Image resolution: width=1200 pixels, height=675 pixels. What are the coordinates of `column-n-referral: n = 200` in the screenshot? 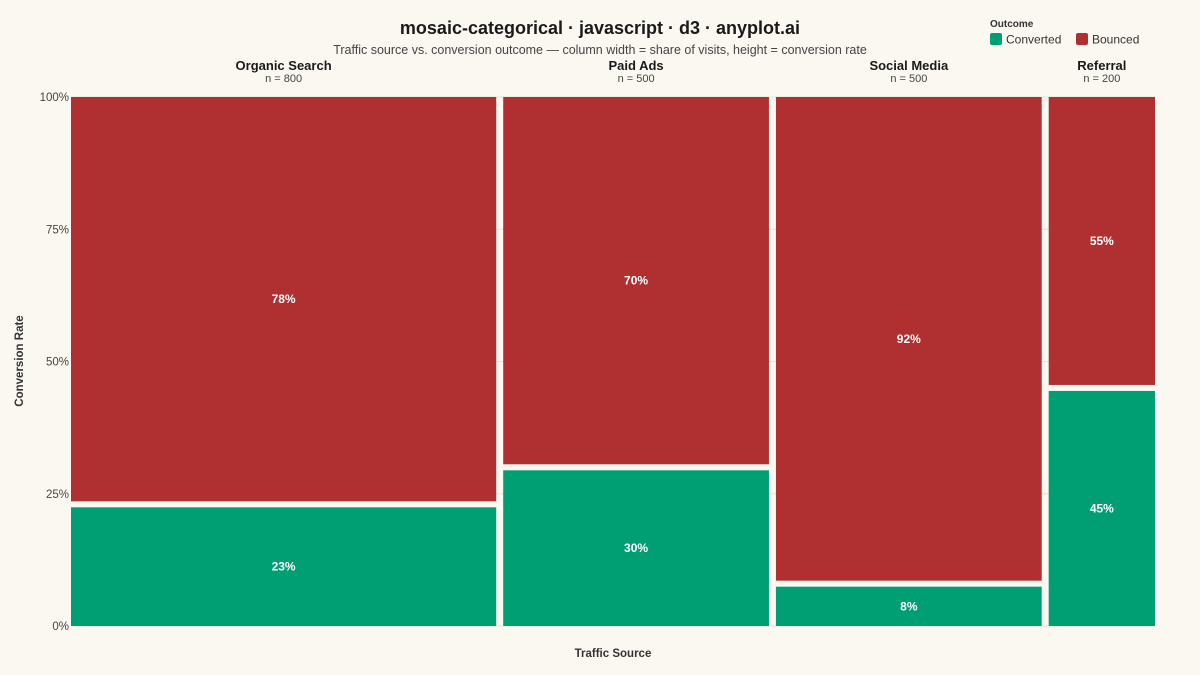 It's located at (1101, 79).